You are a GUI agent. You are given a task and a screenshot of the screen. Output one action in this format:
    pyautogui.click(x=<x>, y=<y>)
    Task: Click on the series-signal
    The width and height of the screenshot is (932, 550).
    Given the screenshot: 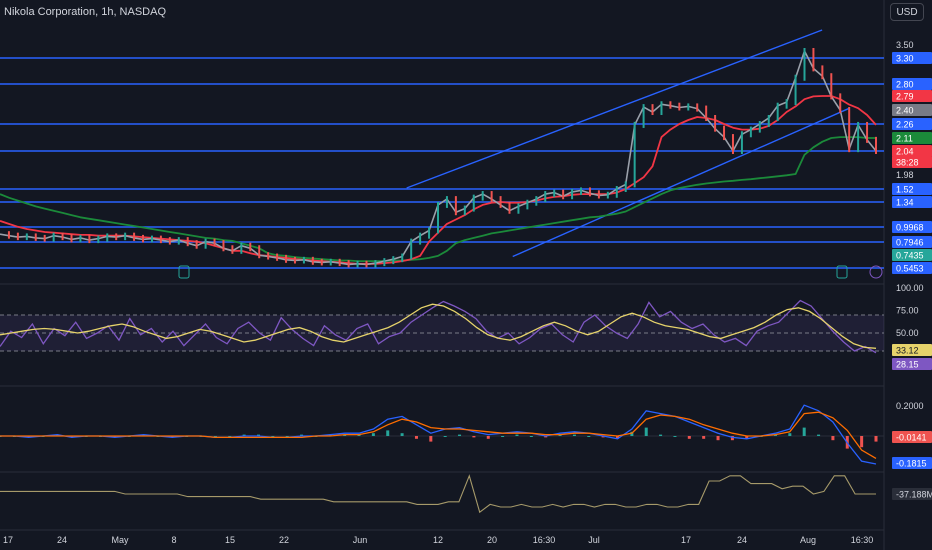 What is the action you would take?
    pyautogui.click(x=438, y=435)
    